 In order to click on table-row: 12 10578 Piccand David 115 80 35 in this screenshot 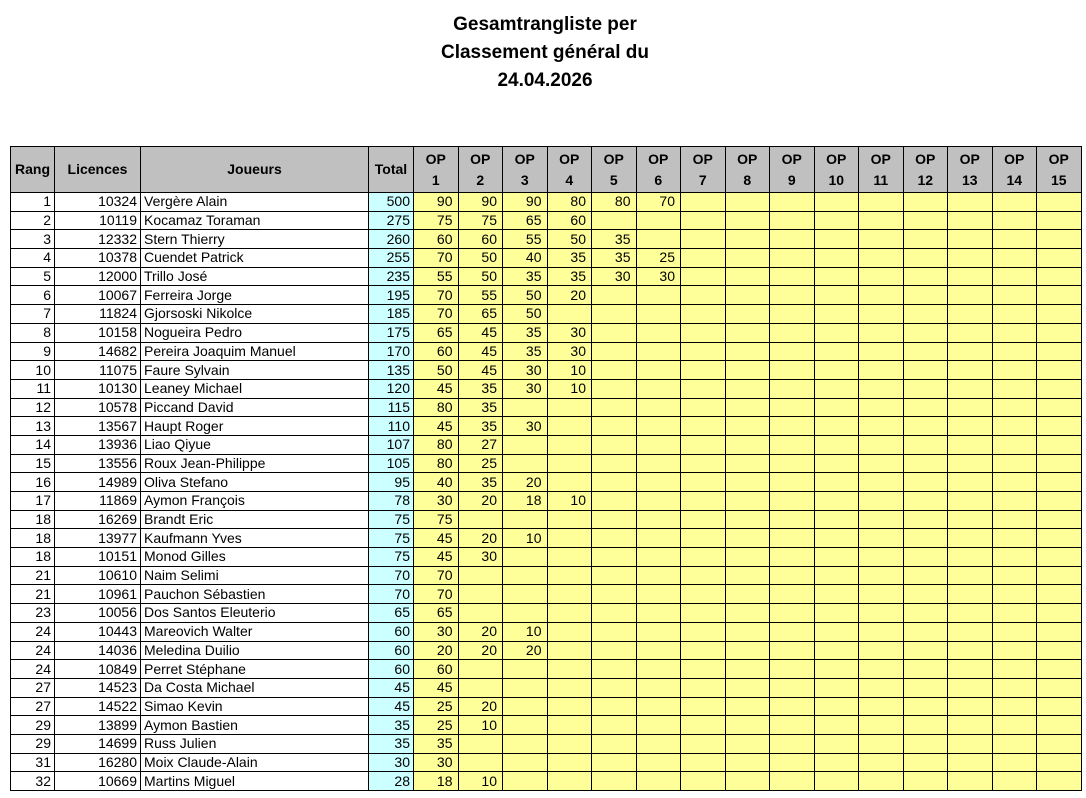, I will do `click(546, 407)`.